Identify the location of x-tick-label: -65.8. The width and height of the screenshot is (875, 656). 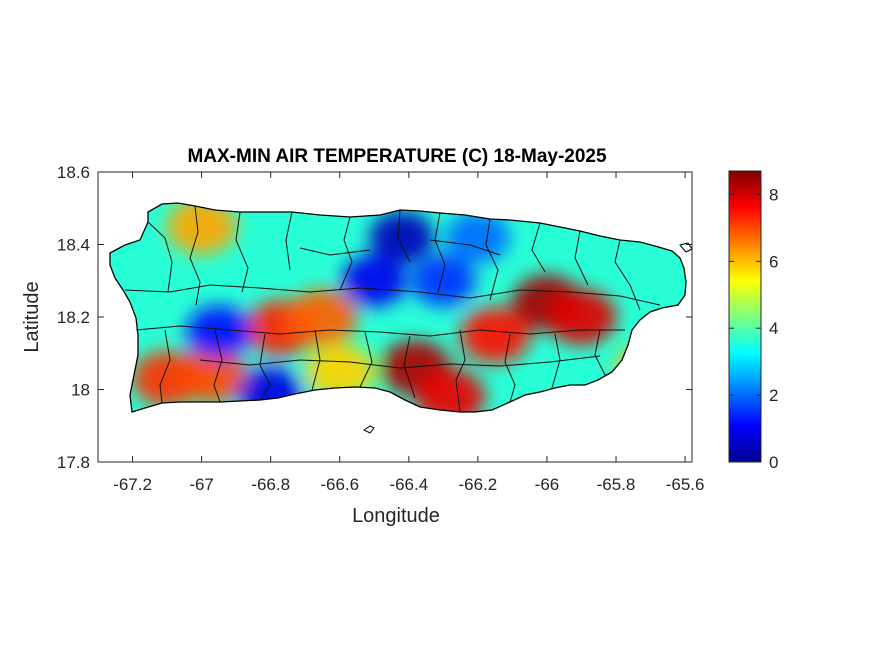
(616, 484).